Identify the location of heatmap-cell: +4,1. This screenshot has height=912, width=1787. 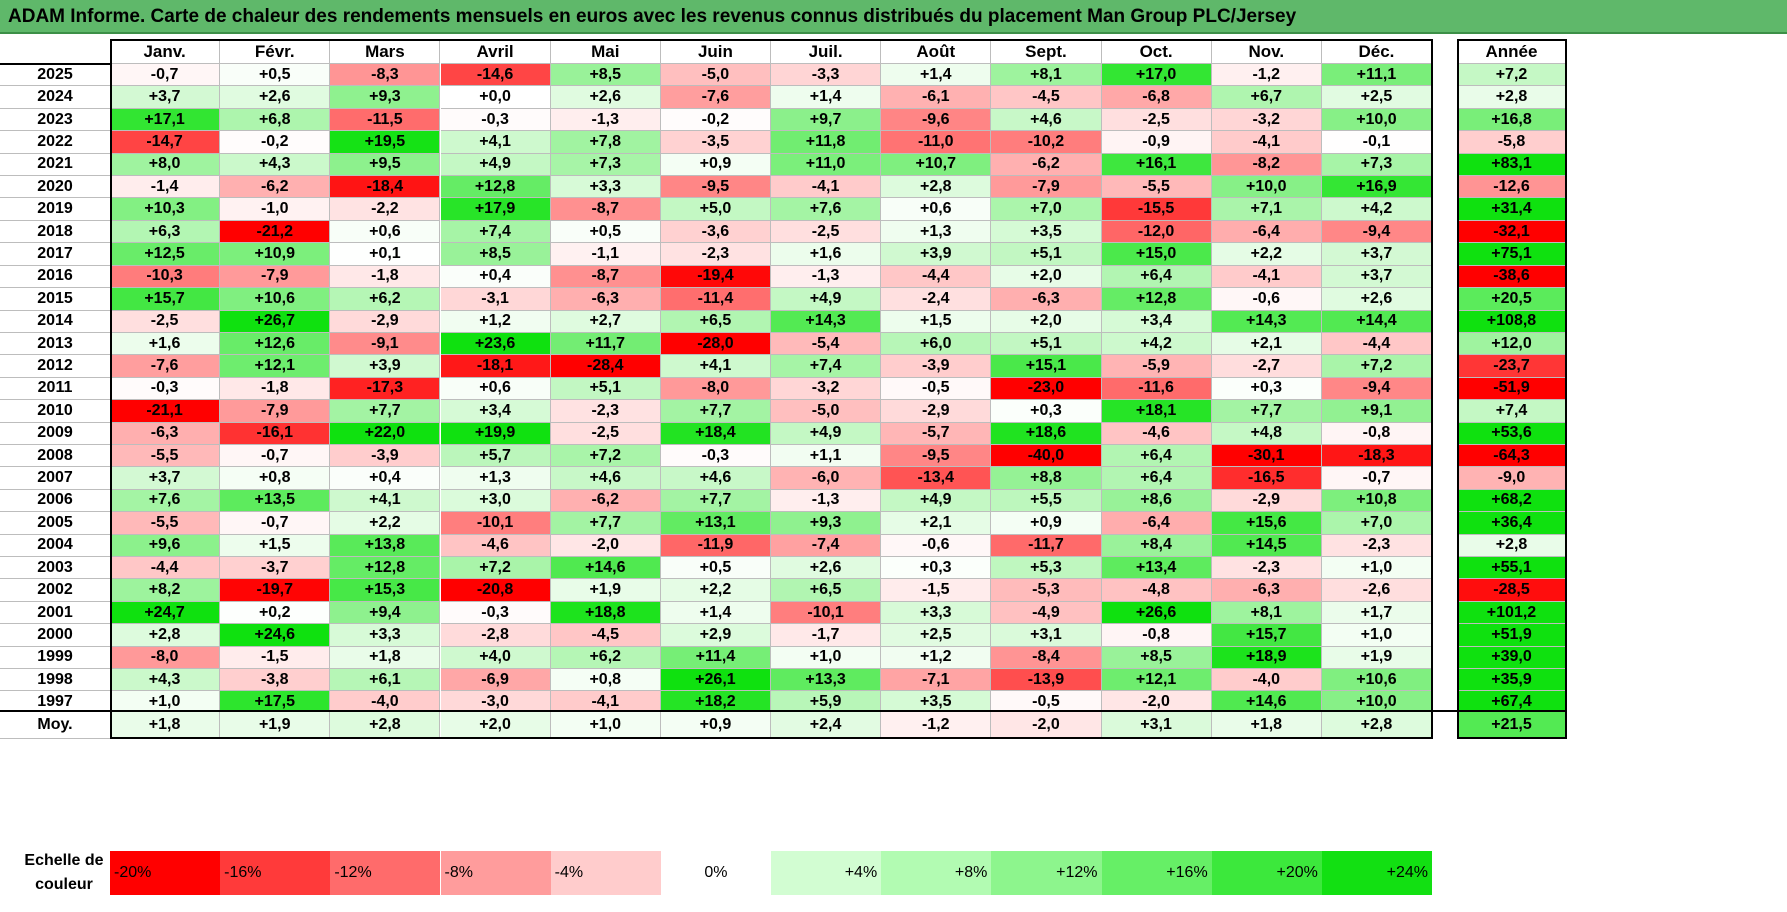
(715, 366).